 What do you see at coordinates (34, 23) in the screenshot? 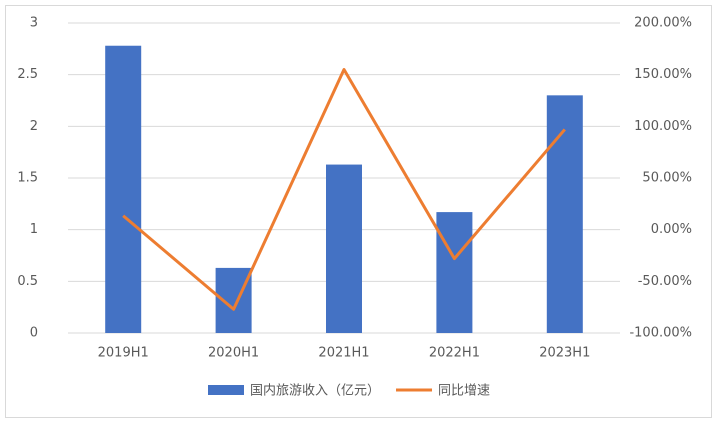
I see `y-tick-label: 3` at bounding box center [34, 23].